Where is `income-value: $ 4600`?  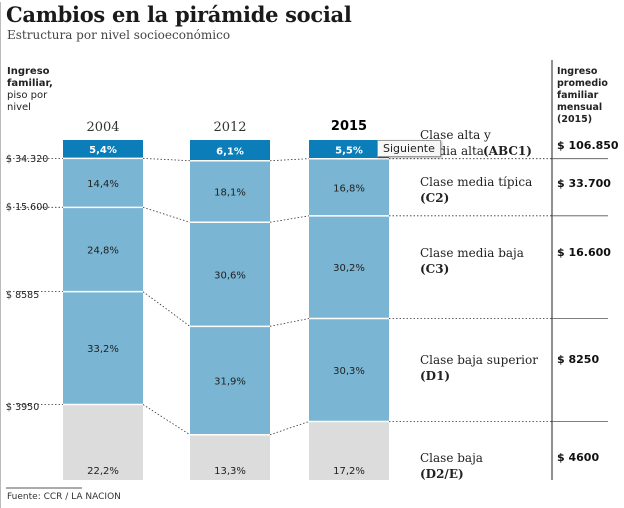 income-value: $ 4600 is located at coordinates (578, 457).